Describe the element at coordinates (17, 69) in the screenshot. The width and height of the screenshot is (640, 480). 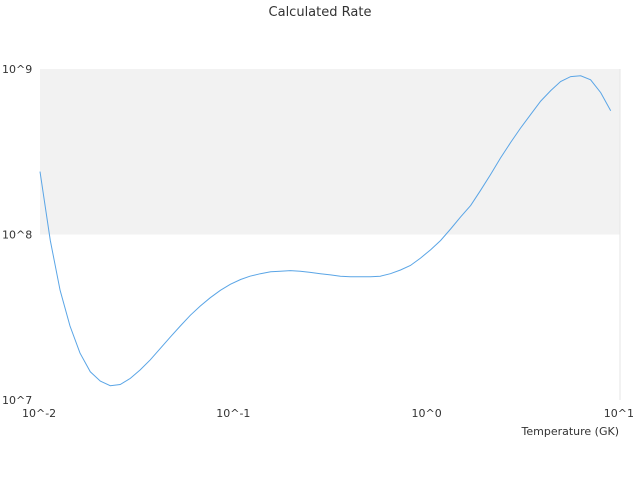
I see `y-tick-label: 10^9` at that location.